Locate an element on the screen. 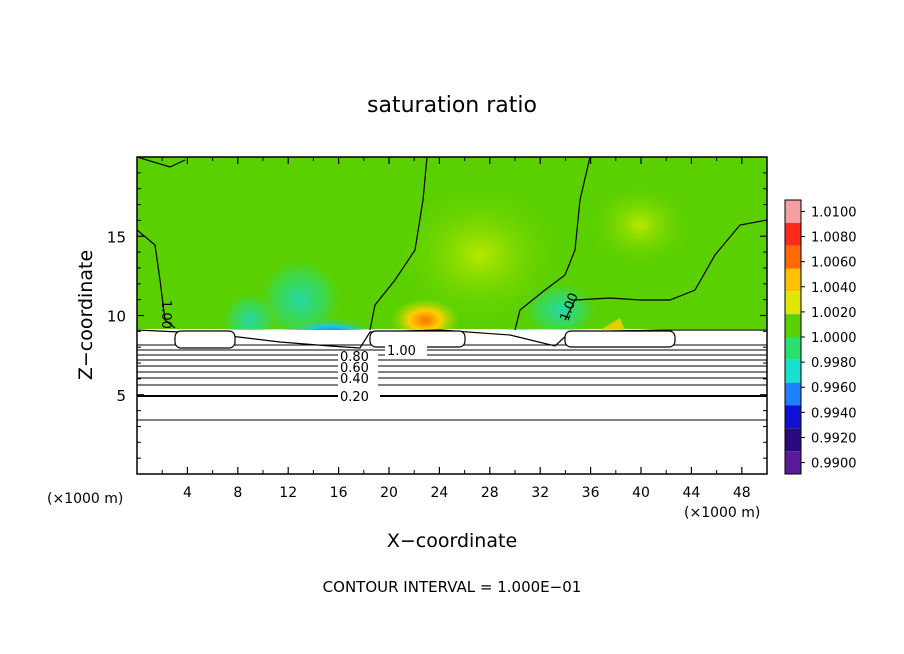 This screenshot has height=654, width=904. contour-labels: 1.00 1.00 1.00 0.80 0.60 0.40 0.20 is located at coordinates (370, 348).